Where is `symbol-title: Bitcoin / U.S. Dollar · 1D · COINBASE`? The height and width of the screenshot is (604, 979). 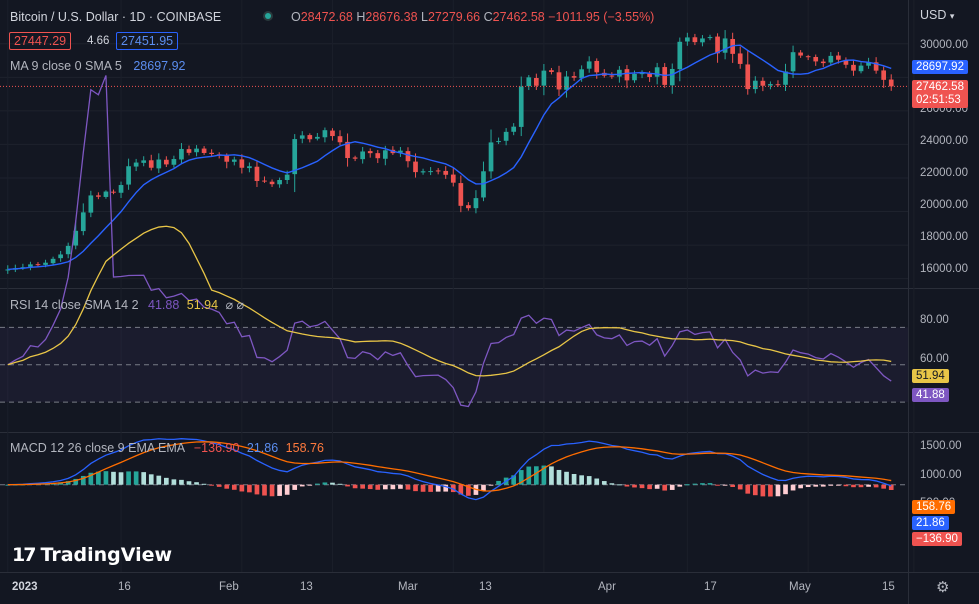 symbol-title: Bitcoin / U.S. Dollar · 1D · COINBASE is located at coordinates (116, 17).